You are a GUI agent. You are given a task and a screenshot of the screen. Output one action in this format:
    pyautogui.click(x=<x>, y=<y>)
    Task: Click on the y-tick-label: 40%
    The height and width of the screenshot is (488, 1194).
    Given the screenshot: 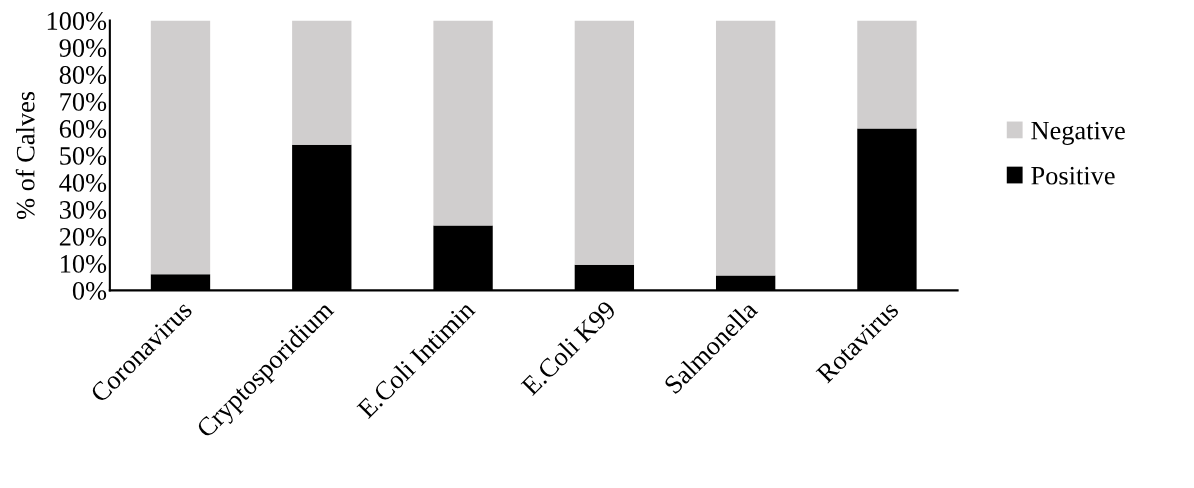 What is the action you would take?
    pyautogui.click(x=83, y=183)
    